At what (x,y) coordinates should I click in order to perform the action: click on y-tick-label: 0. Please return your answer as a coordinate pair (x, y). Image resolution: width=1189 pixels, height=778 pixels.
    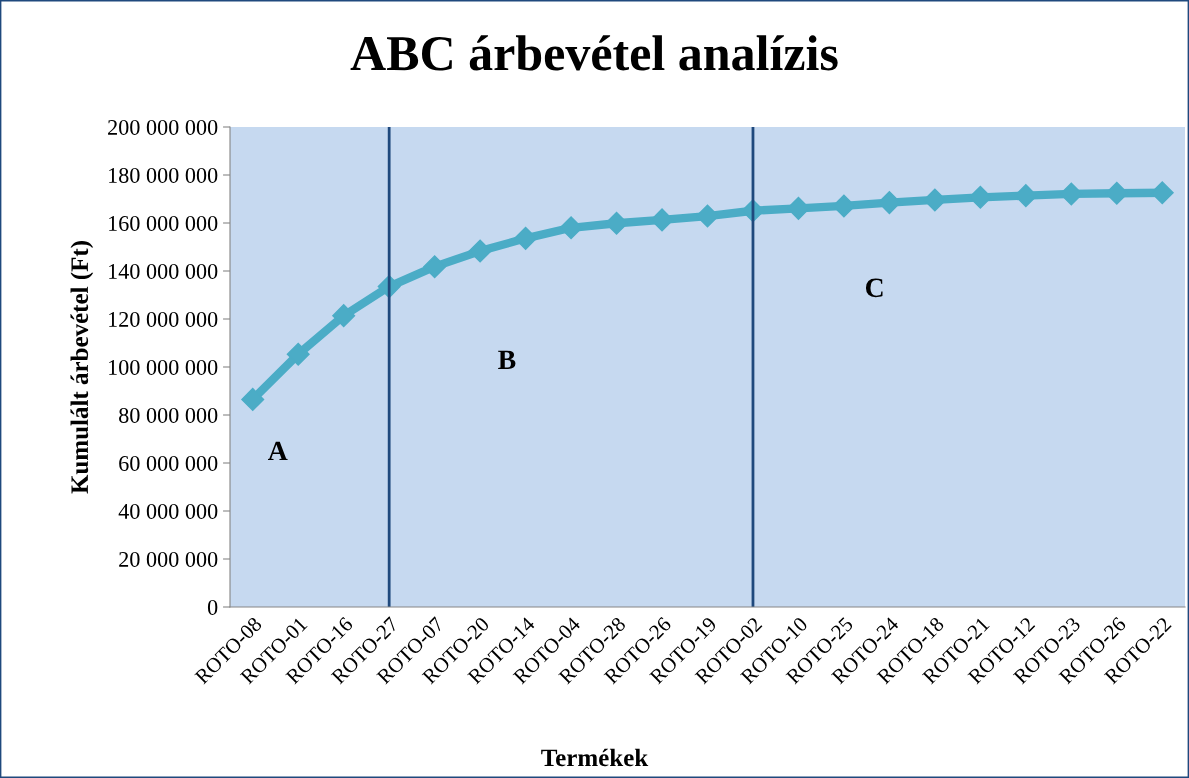
    Looking at the image, I should click on (212, 607).